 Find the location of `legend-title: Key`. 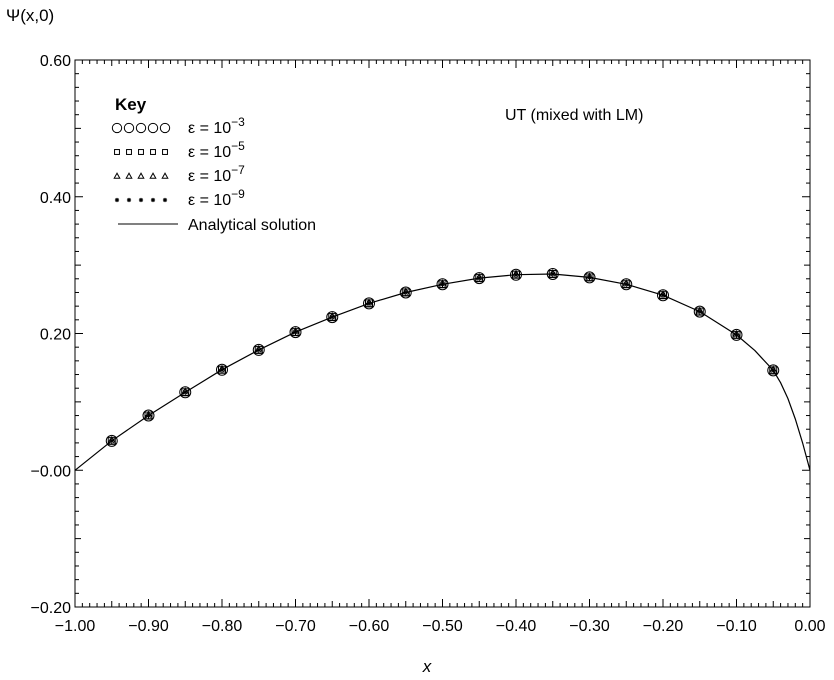

legend-title: Key is located at coordinates (131, 104).